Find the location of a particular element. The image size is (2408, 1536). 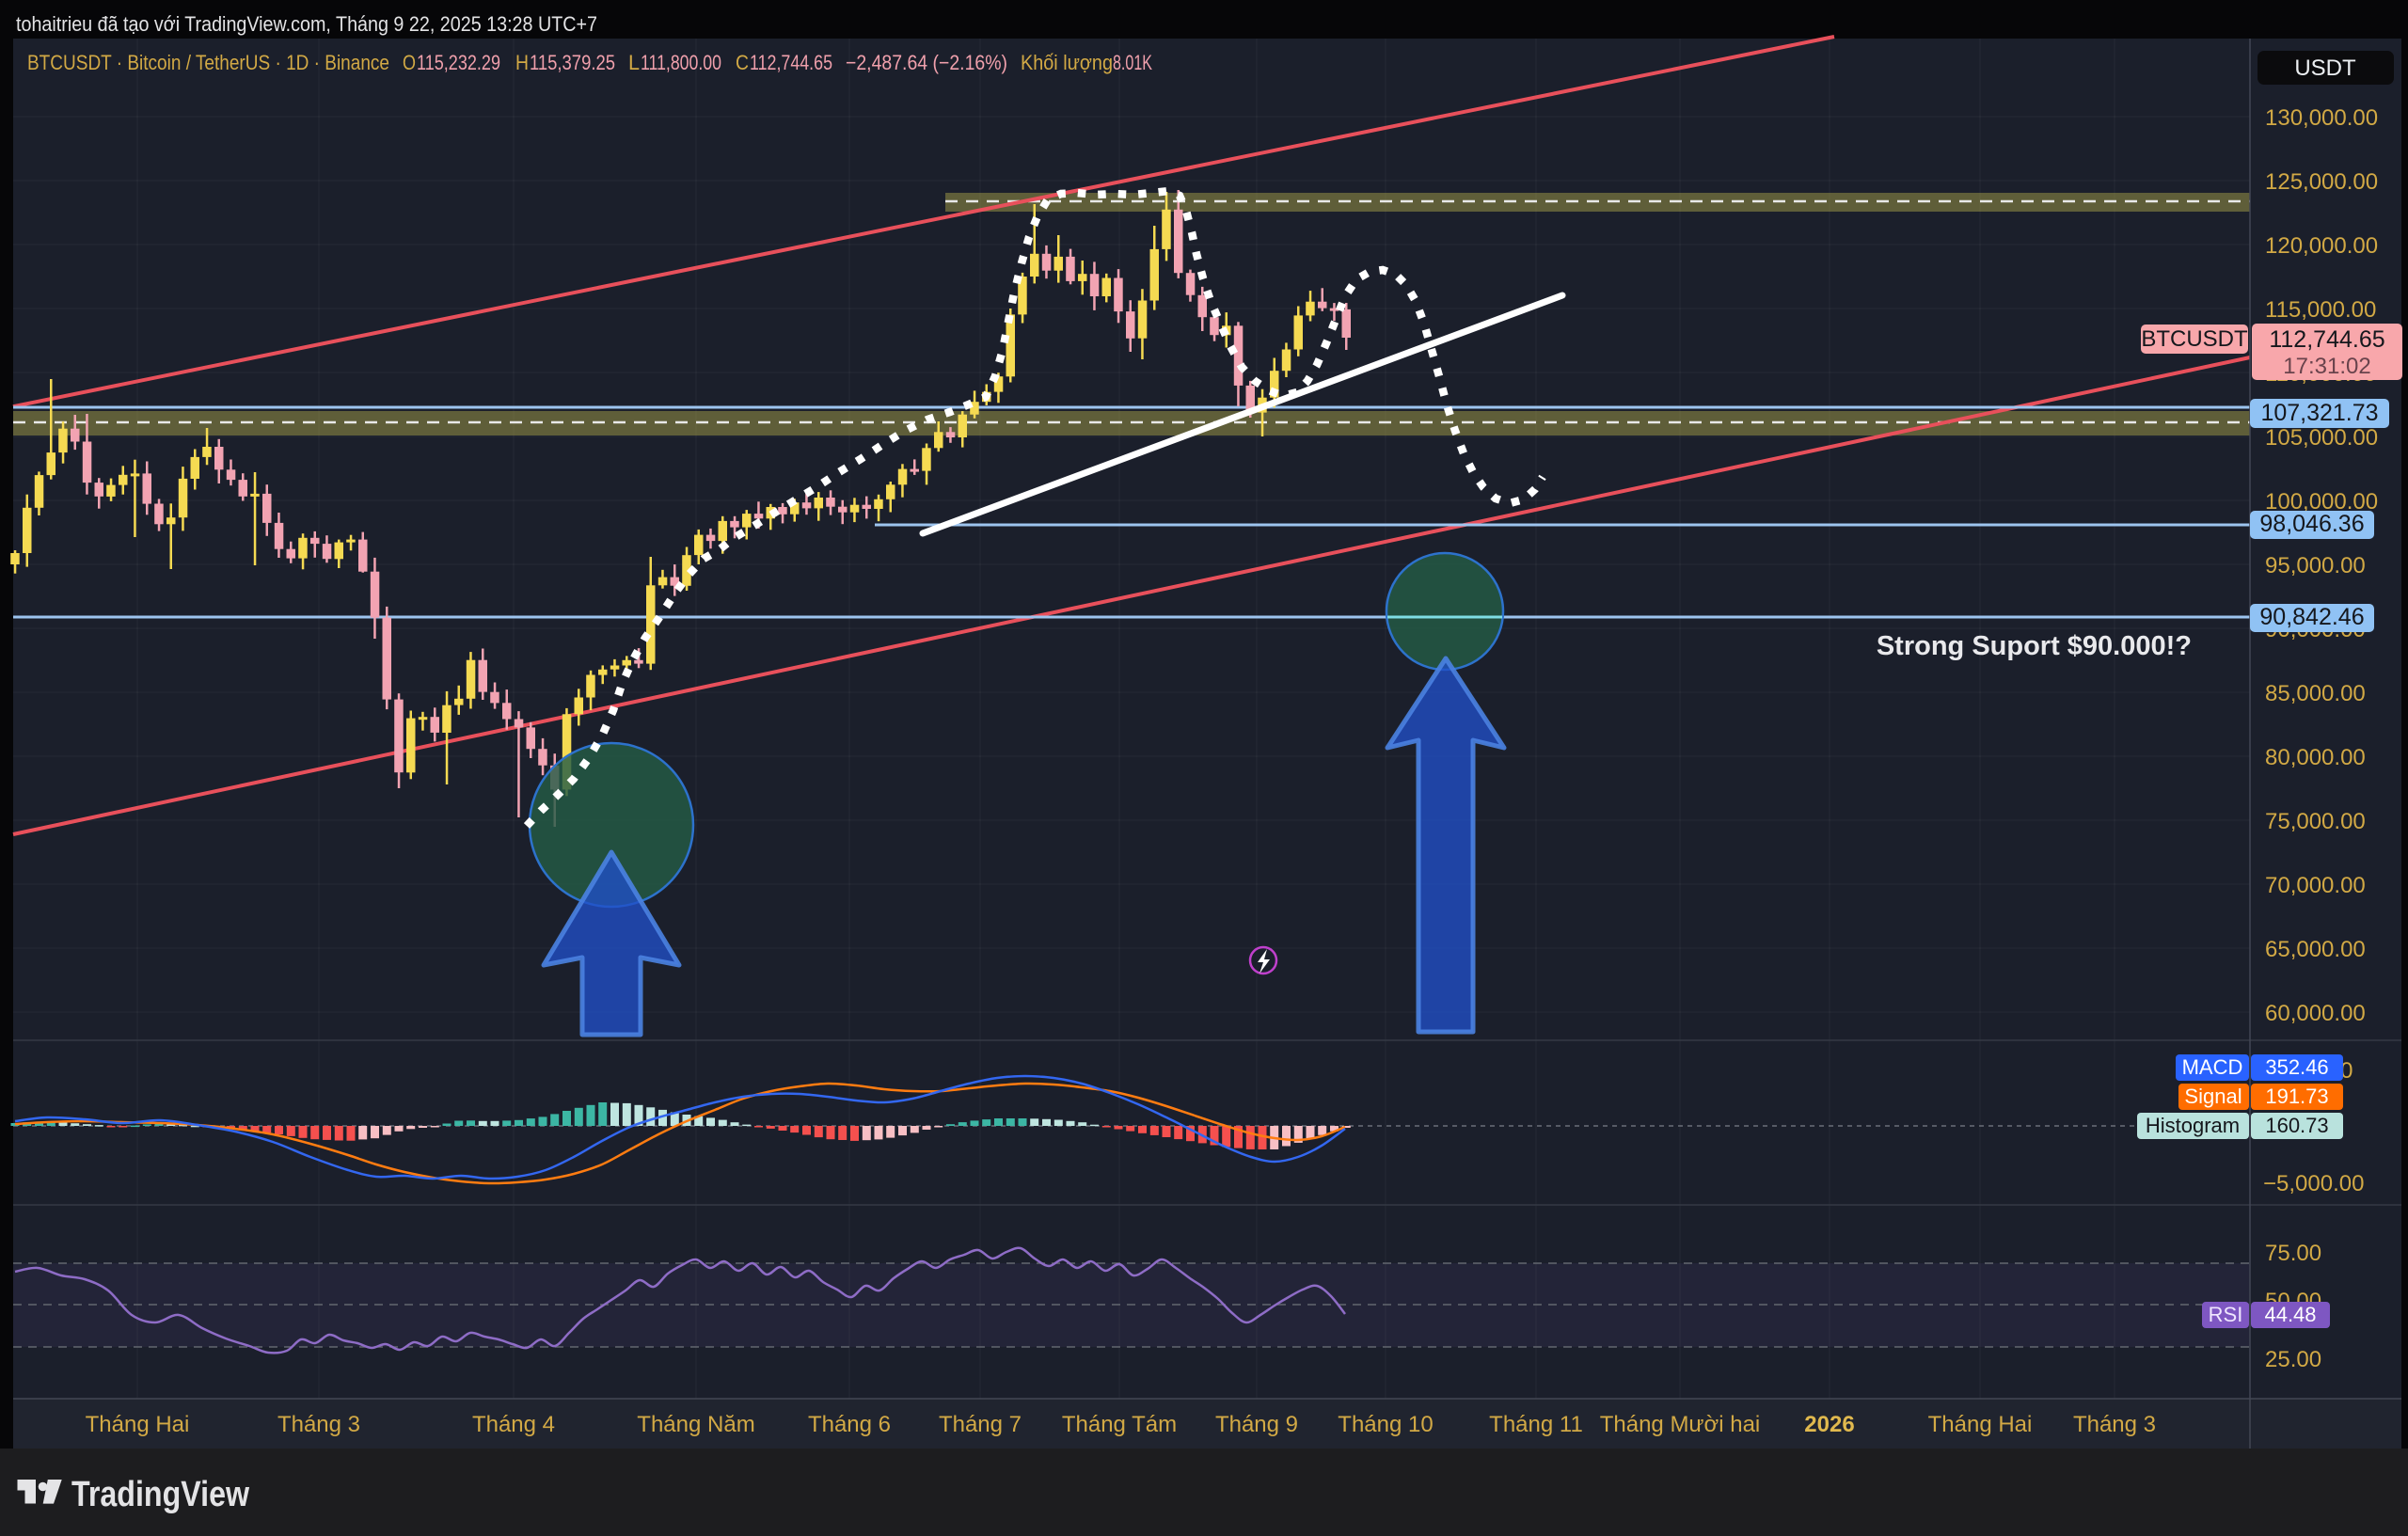

svg-text: C is located at coordinates (743, 63).